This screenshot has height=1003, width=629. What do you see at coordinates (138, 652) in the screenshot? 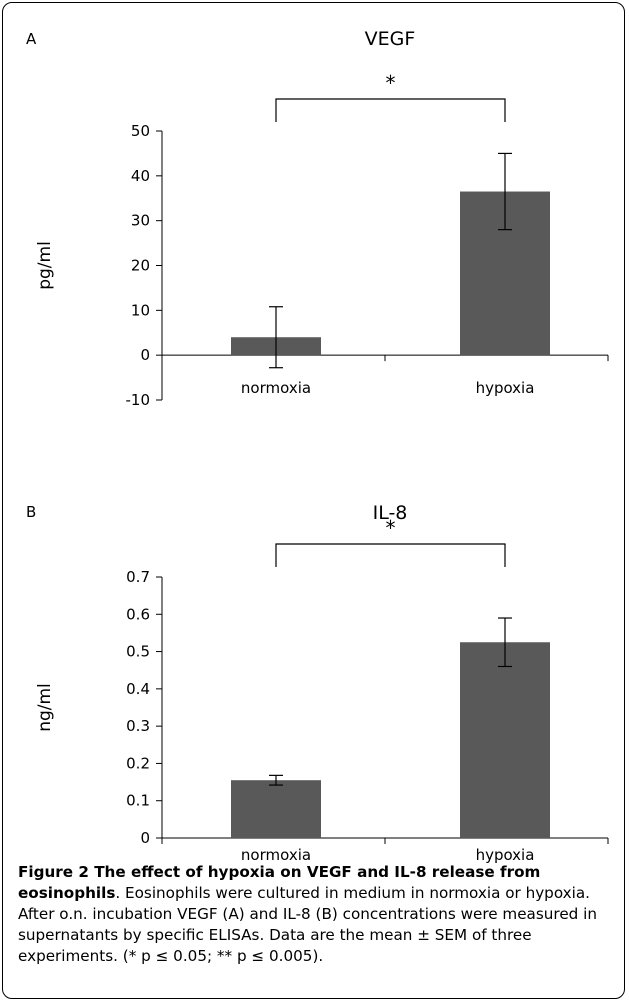
I see `y-tick-label: 0.5` at bounding box center [138, 652].